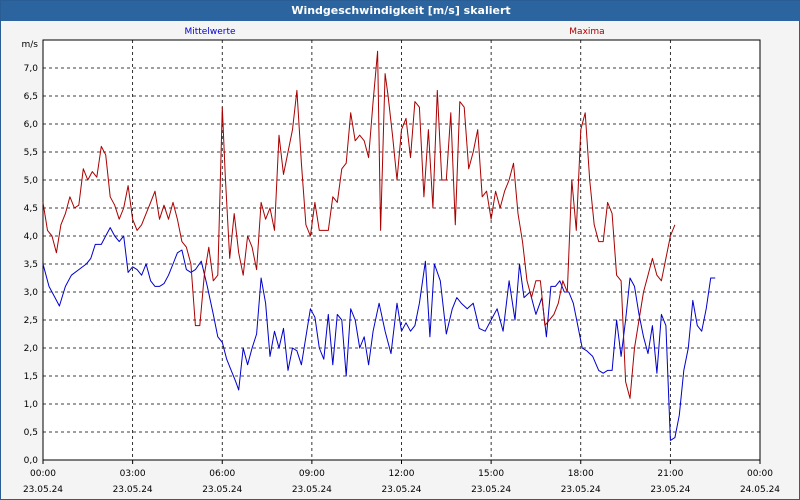 The height and width of the screenshot is (500, 800). What do you see at coordinates (31, 181) in the screenshot?
I see `y-tick-label: 5,0` at bounding box center [31, 181].